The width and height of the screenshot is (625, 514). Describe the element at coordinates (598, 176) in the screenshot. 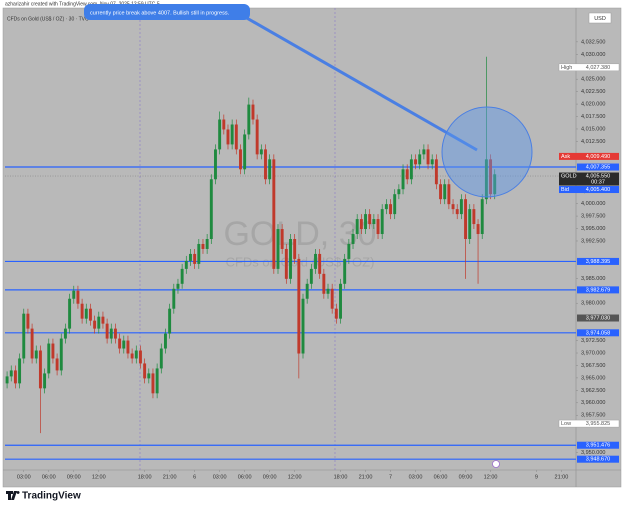

I see `badge-label: 4,005.550` at that location.